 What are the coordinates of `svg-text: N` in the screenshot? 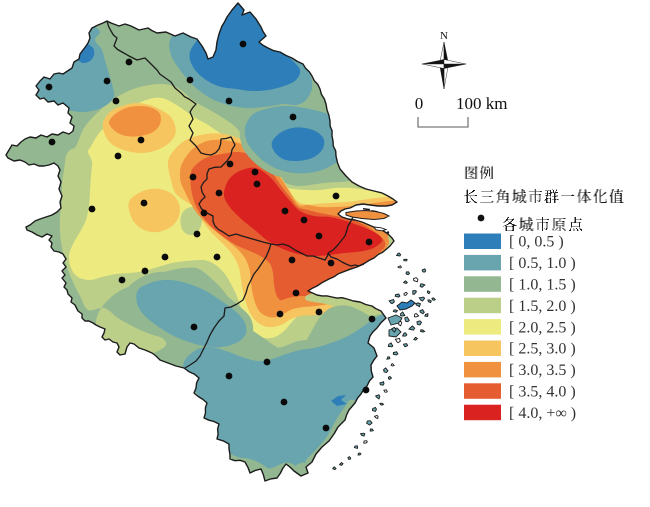 It's located at (444, 36).